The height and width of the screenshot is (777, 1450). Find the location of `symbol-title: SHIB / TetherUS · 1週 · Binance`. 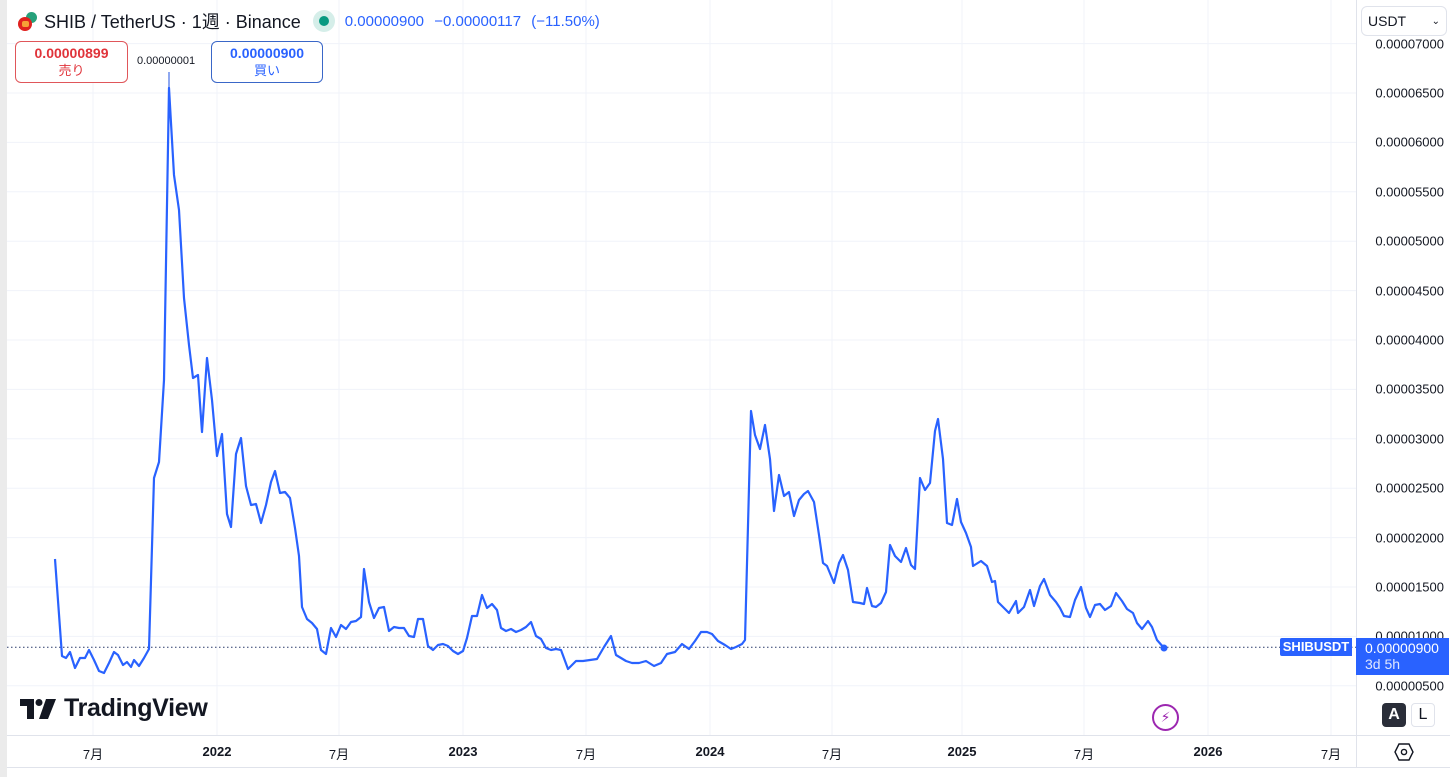

symbol-title: SHIB / TetherUS · 1週 · Binance is located at coordinates (172, 22).